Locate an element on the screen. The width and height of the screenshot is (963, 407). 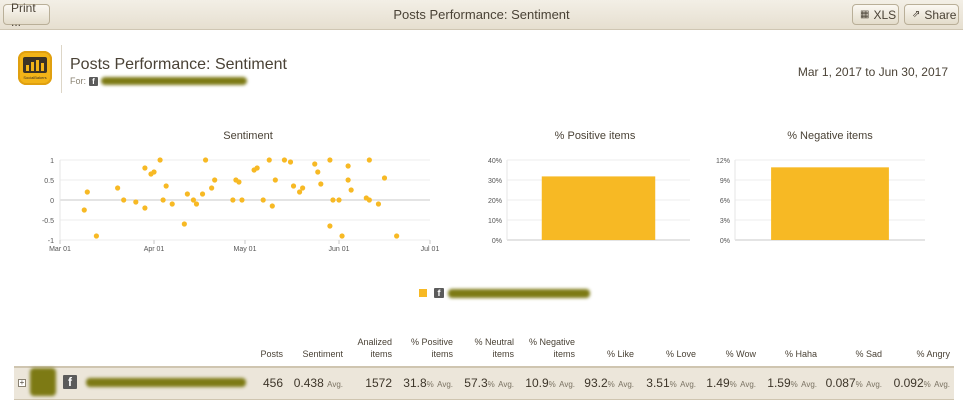
xls-export-button: ▦ XLS is located at coordinates (875, 14).